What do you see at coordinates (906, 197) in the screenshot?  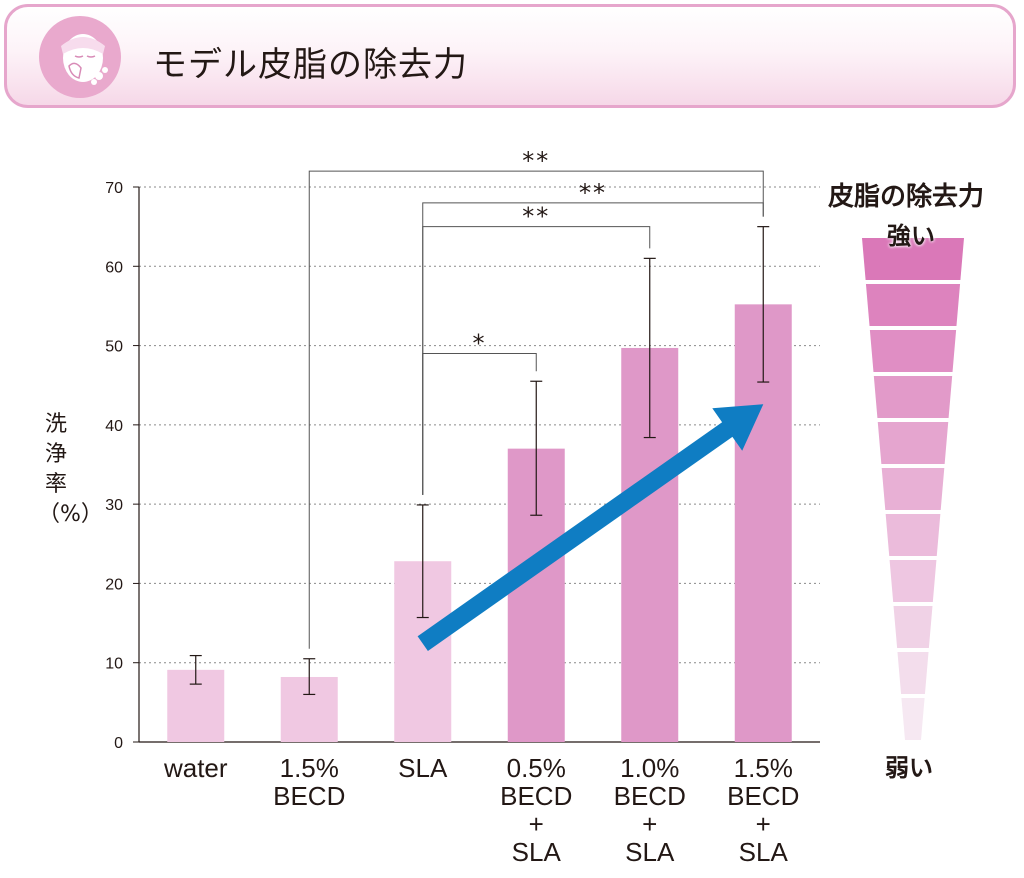 I see `scale-title: 皮脂の除去力` at bounding box center [906, 197].